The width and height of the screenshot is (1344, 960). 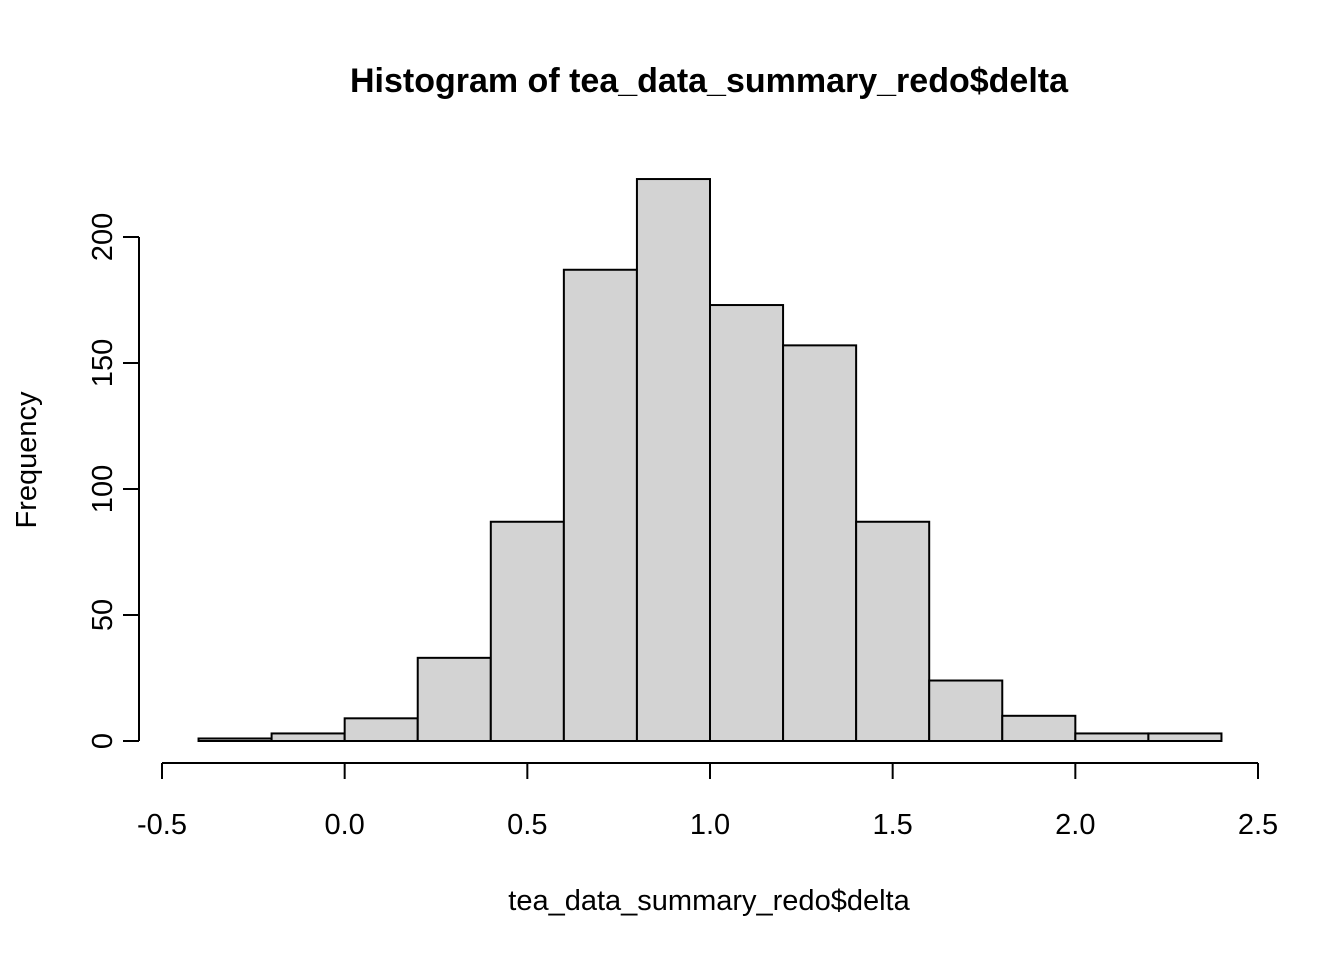 What do you see at coordinates (103, 741) in the screenshot?
I see `y-tick-label: 0` at bounding box center [103, 741].